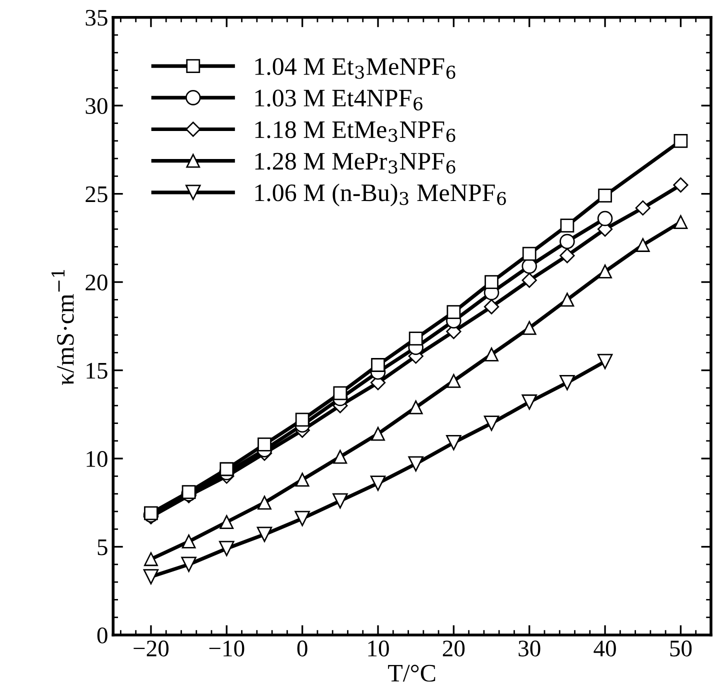 This screenshot has width=716, height=694. I want to click on x-axis-title: T/°C, so click(412, 673).